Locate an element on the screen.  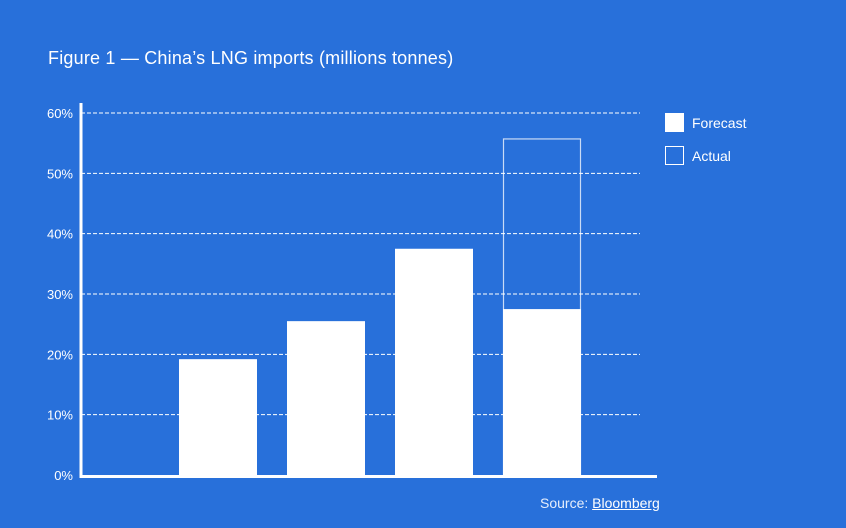
legend-label-forecast: Forecast is located at coordinates (719, 122).